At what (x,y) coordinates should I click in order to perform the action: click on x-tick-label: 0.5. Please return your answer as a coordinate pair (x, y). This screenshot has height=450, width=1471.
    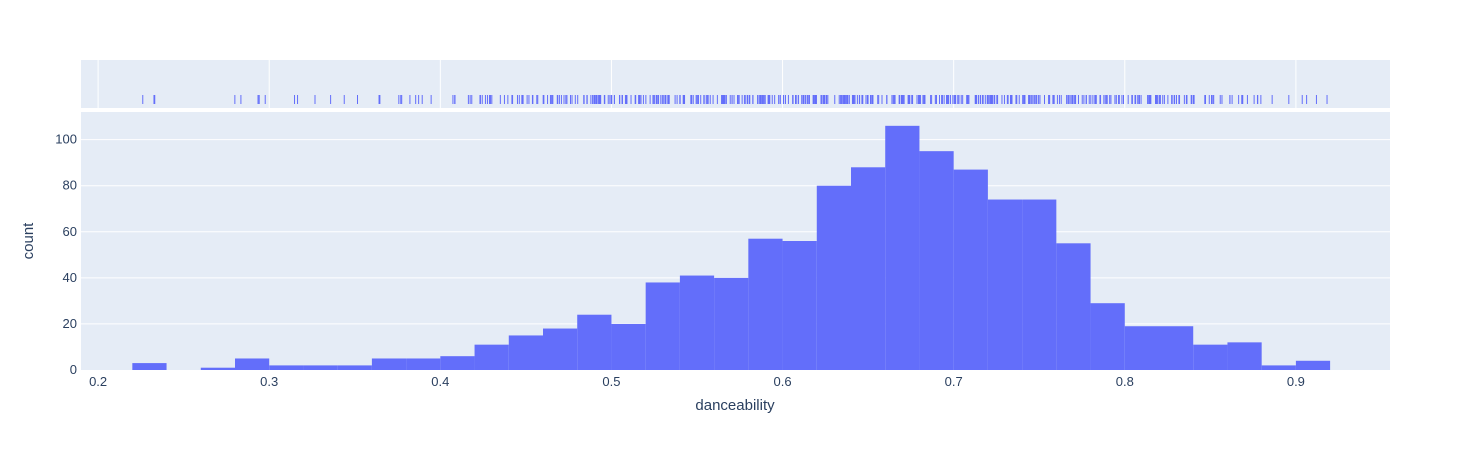
    Looking at the image, I should click on (611, 381).